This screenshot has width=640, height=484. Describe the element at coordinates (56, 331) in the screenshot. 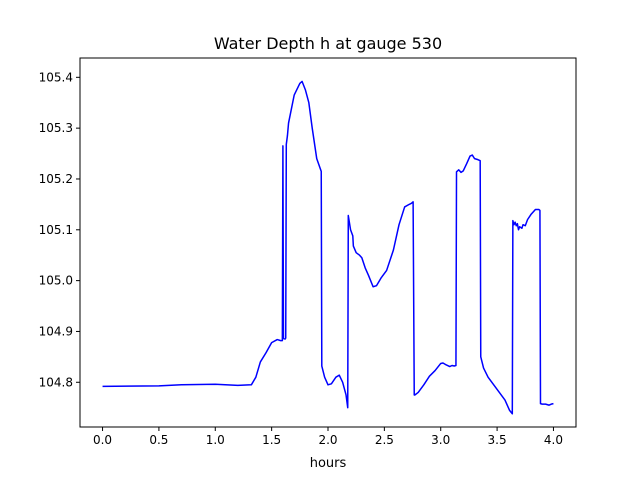

I see `y-tick-label: 104.9` at that location.